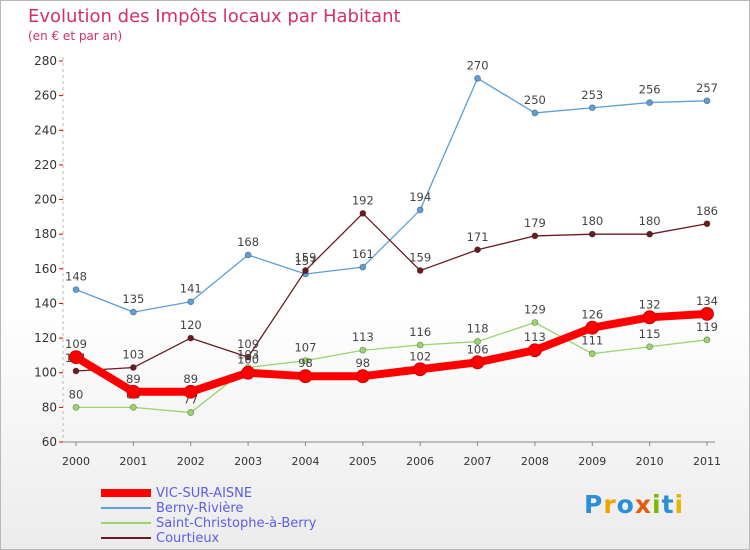  What do you see at coordinates (236, 523) in the screenshot?
I see `legend-label: Saint-Christophe-à-Berry` at bounding box center [236, 523].